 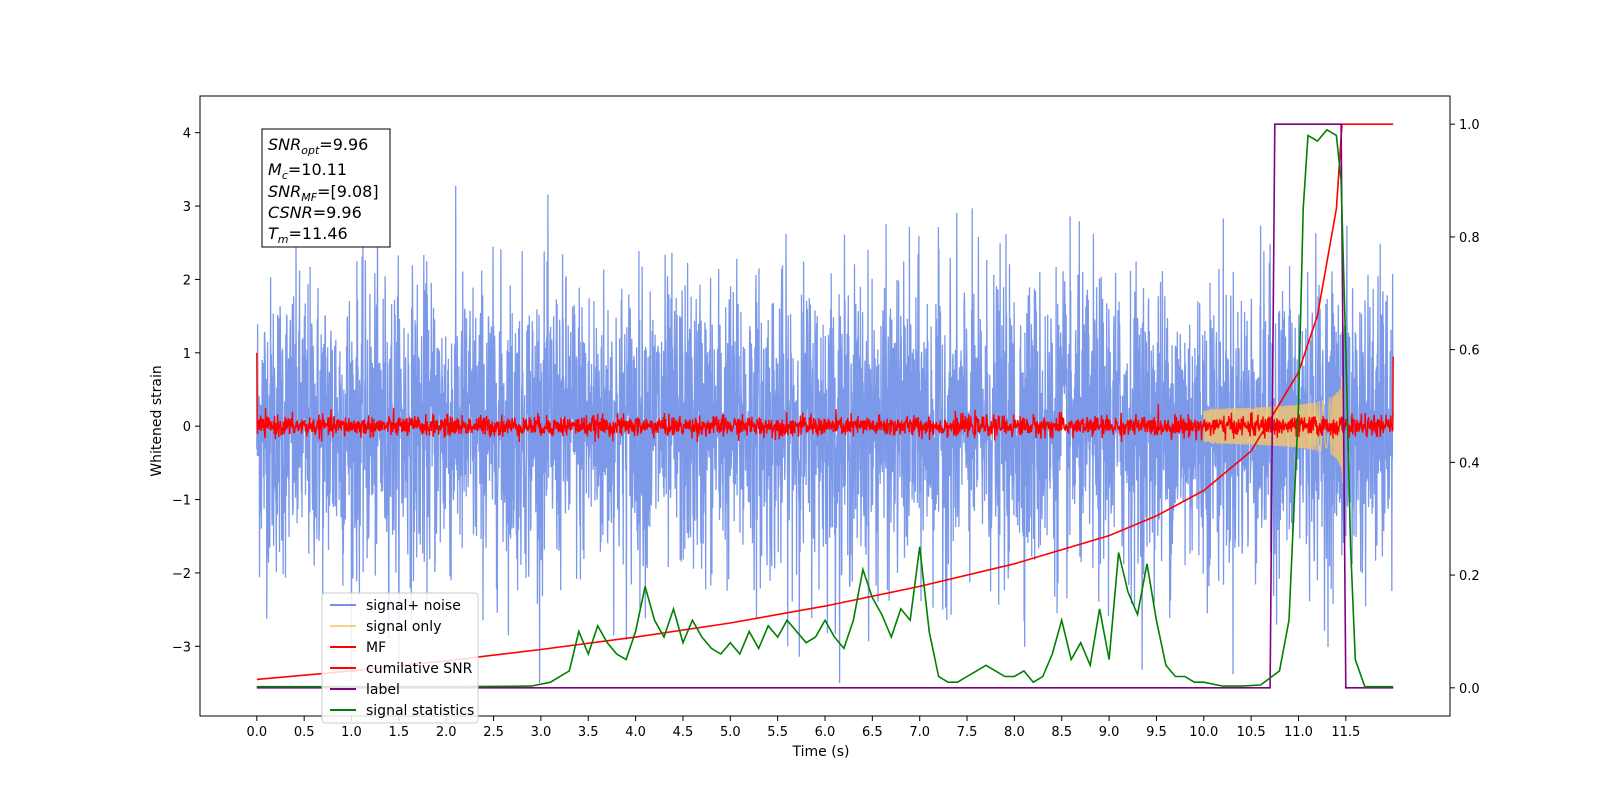 I want to click on x-tick-label: 7.0, so click(x=919, y=732).